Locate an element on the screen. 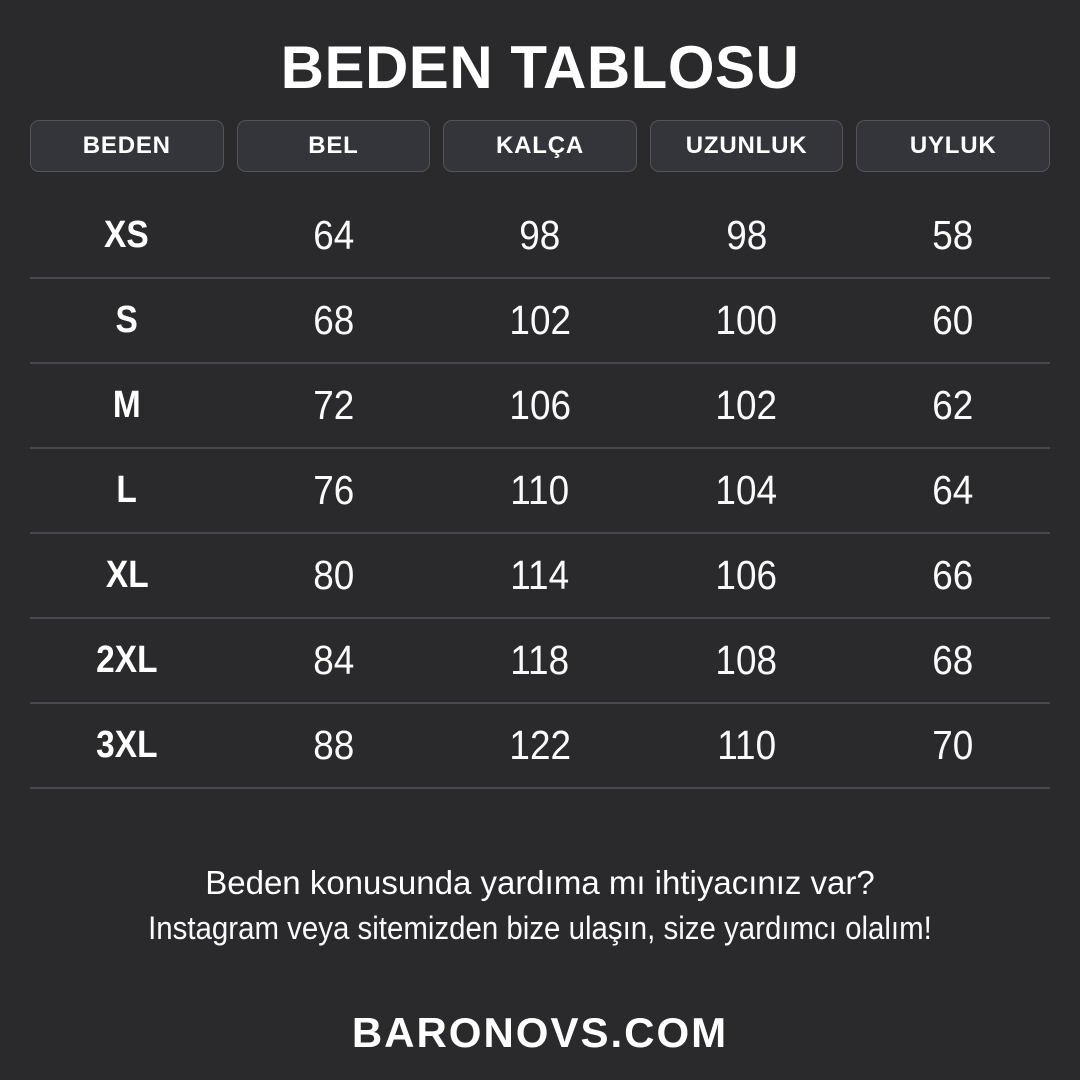 The width and height of the screenshot is (1080, 1080). kalca-value: 114 is located at coordinates (540, 575).